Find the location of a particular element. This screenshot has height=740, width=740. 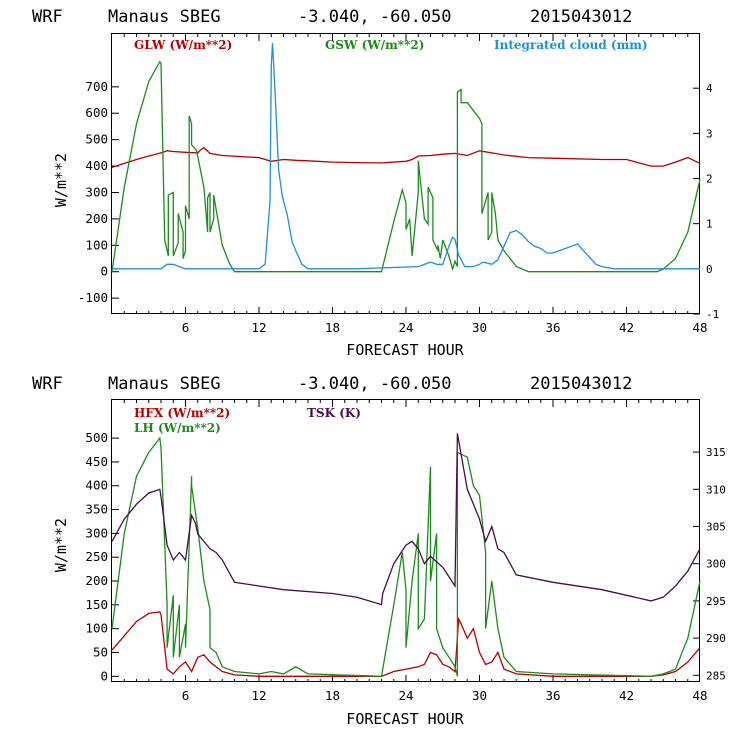

panel1-xtick-label: 18 is located at coordinates (332, 327).